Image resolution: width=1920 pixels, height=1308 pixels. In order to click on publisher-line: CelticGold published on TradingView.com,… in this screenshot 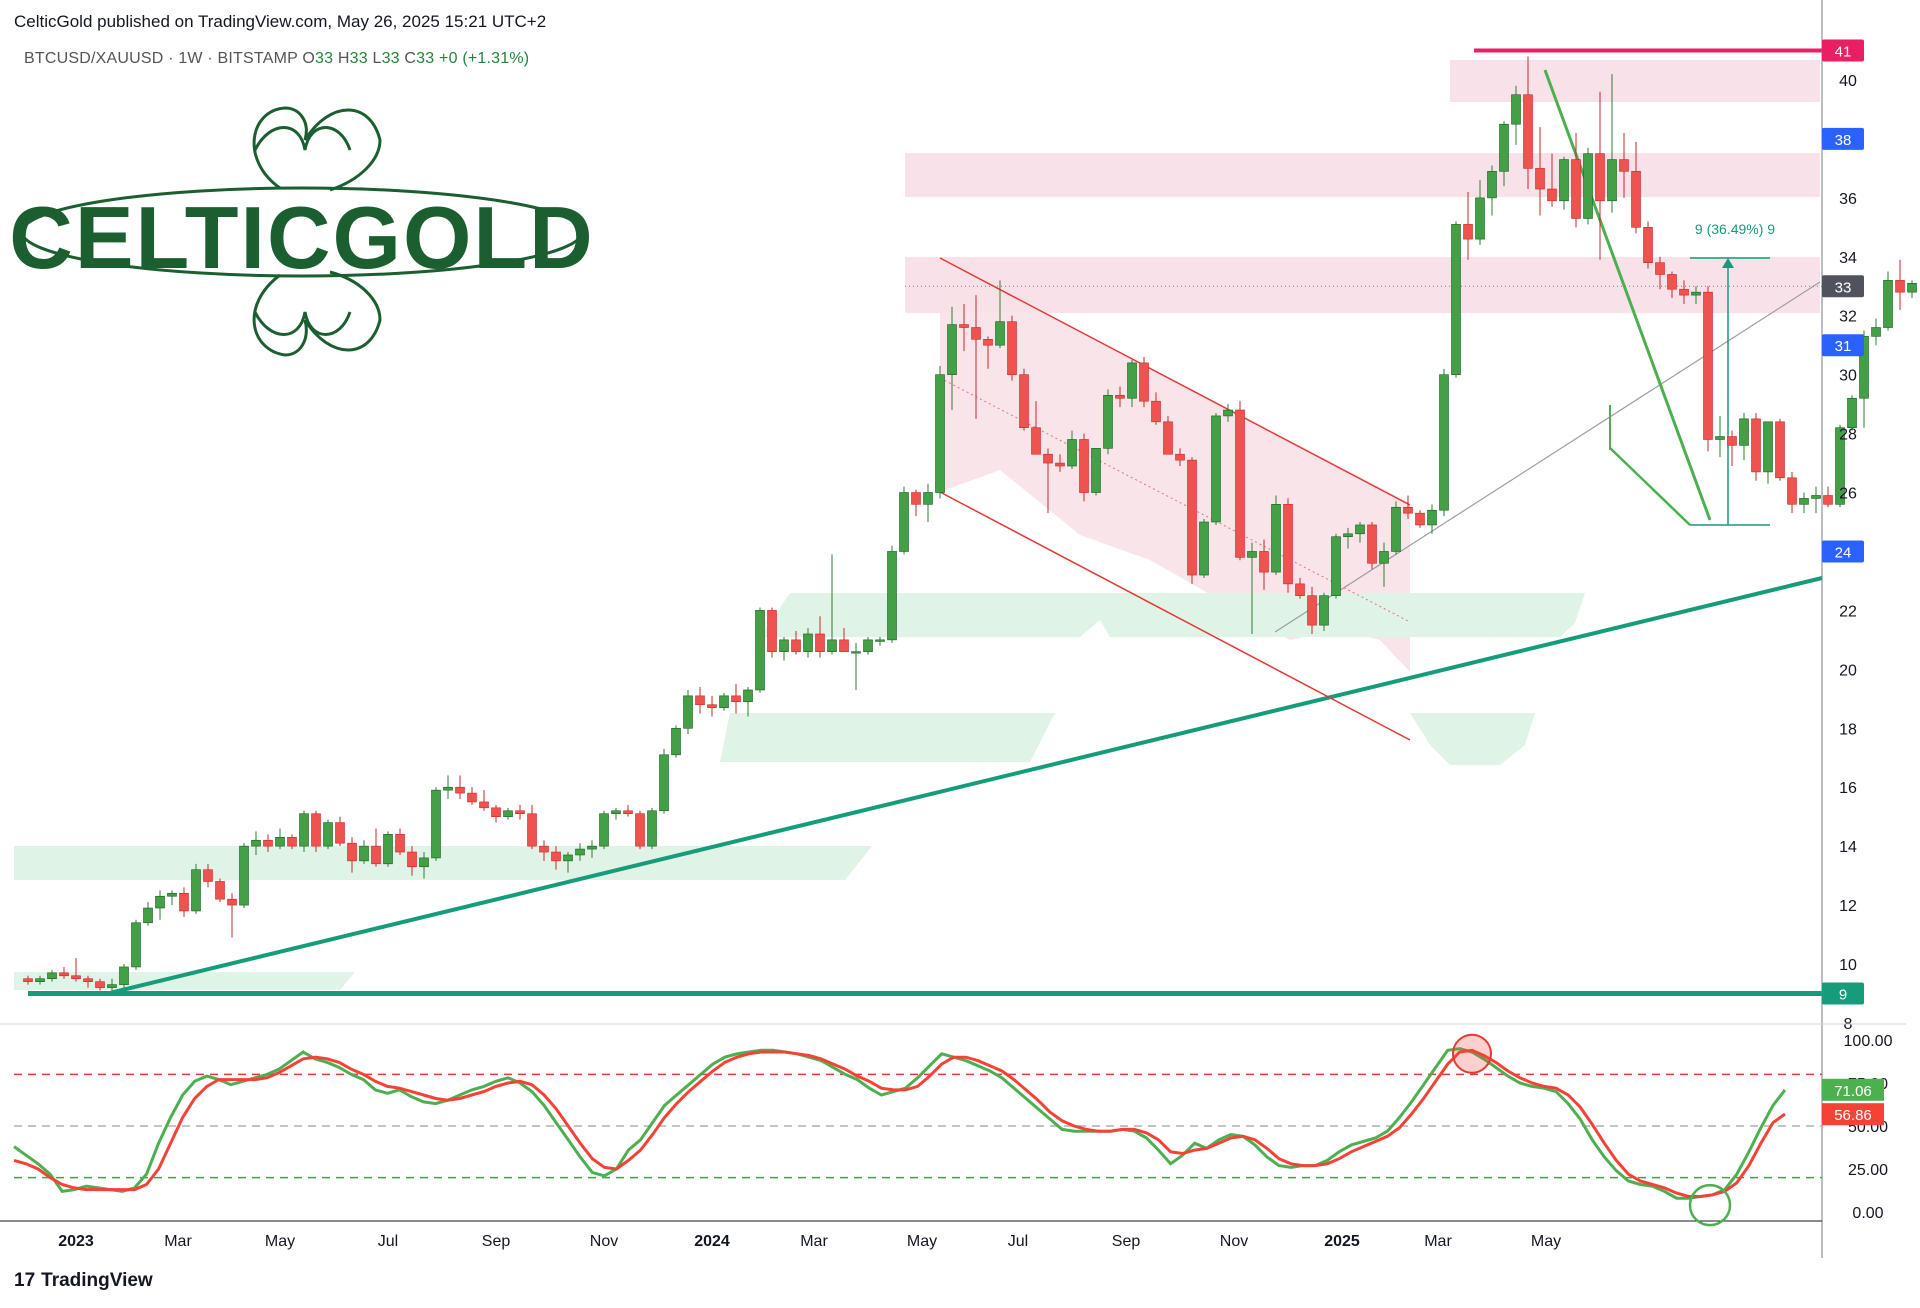, I will do `click(280, 21)`.